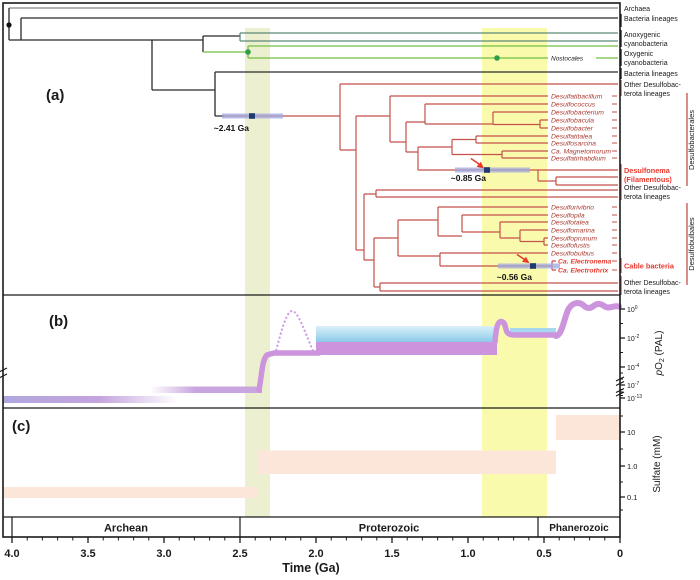 The image size is (700, 580). I want to click on panel-c-sulfate: (c), so click(311, 456).